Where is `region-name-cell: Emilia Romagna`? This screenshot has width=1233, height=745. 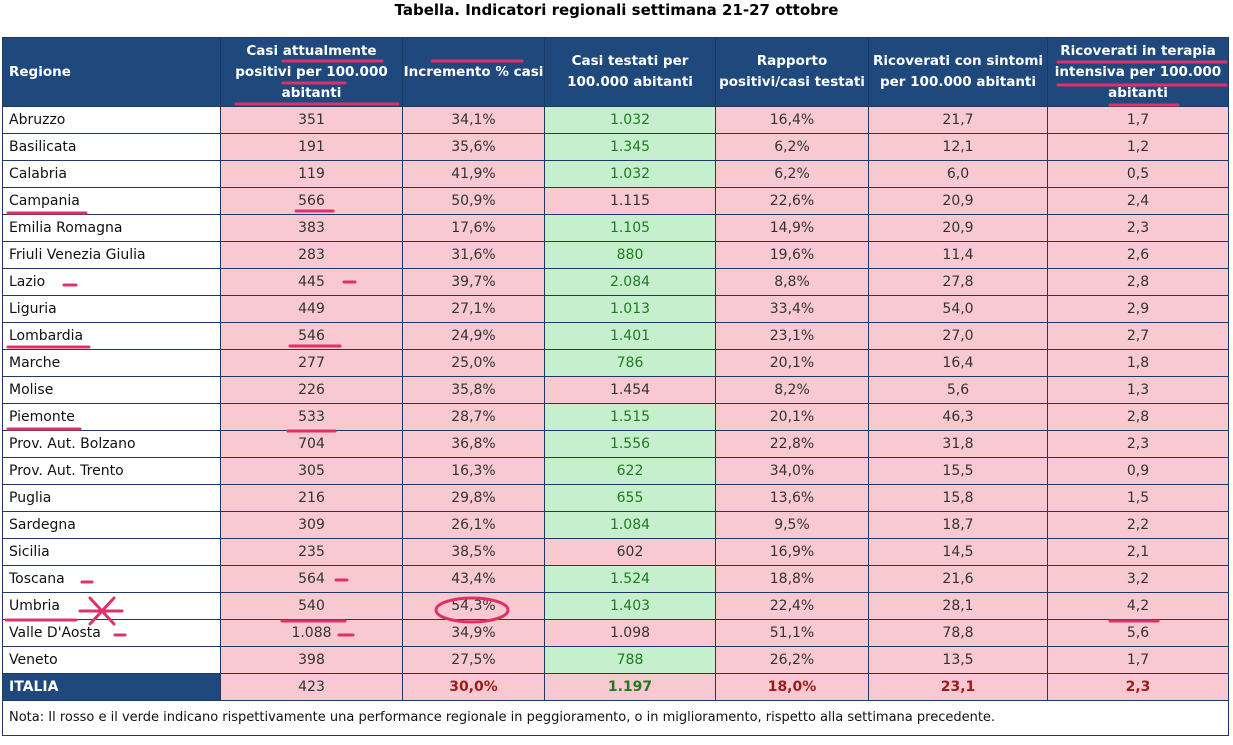
region-name-cell: Emilia Romagna is located at coordinates (111, 228).